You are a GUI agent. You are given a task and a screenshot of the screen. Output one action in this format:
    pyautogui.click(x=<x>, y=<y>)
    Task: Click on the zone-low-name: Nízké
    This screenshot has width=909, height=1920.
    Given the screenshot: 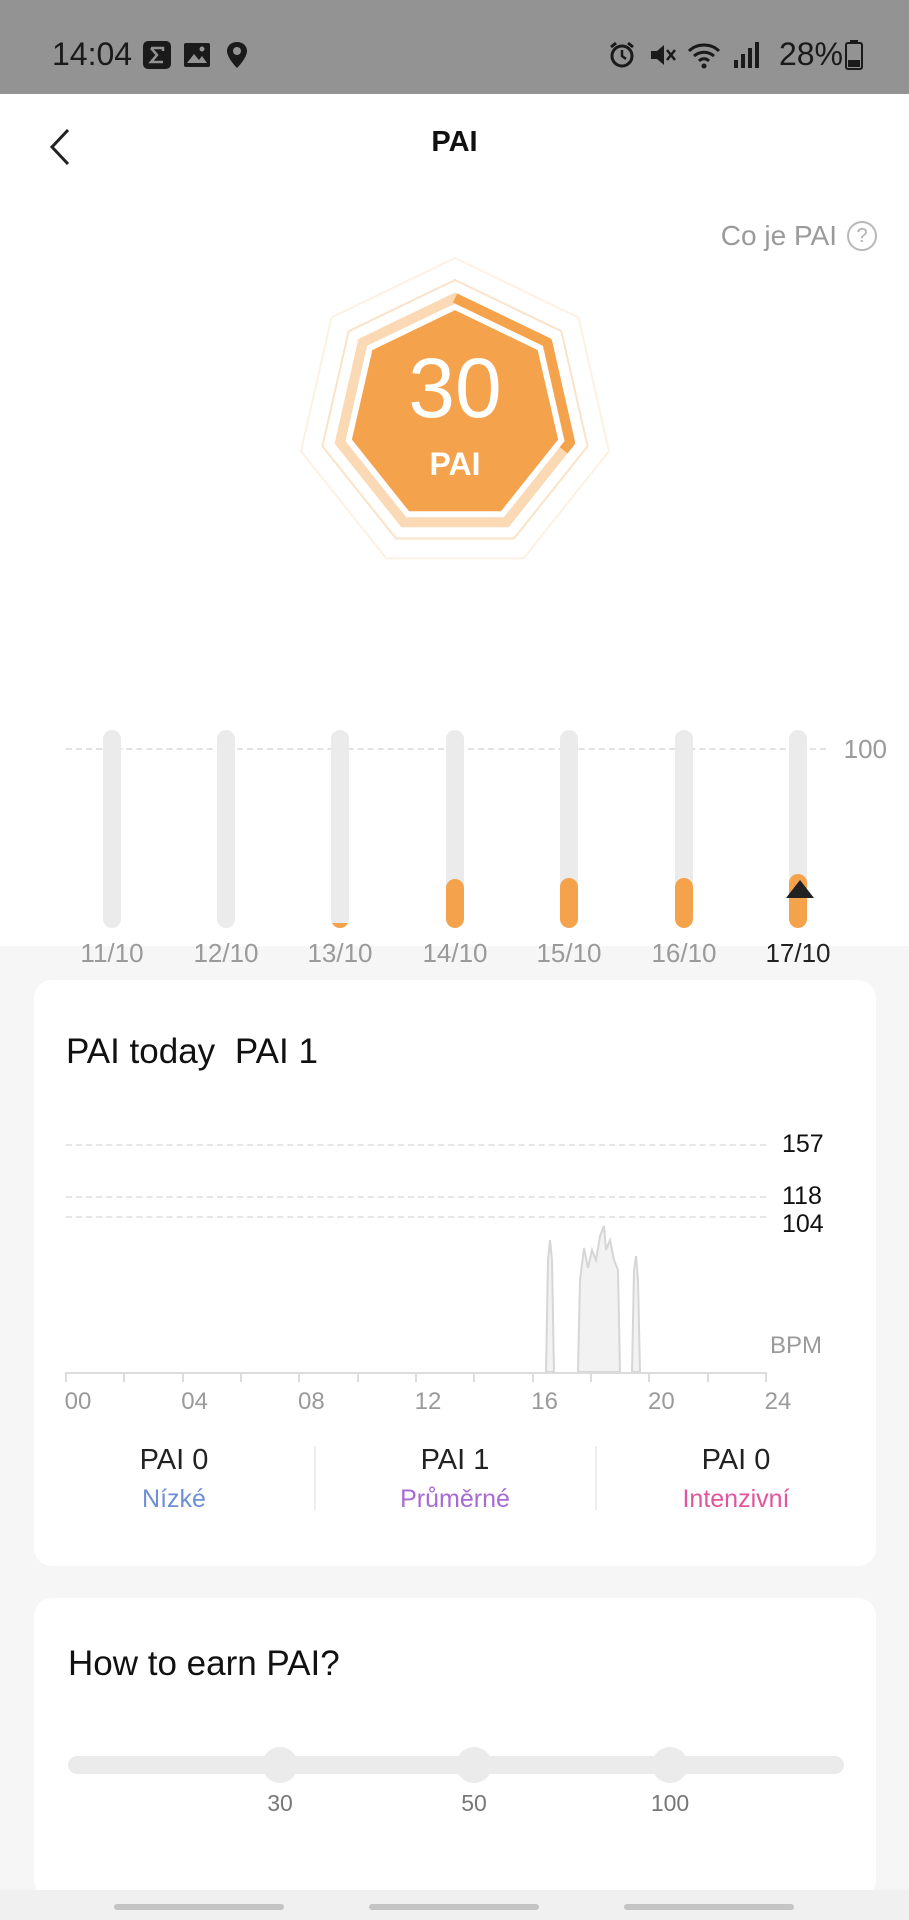 What is the action you would take?
    pyautogui.click(x=174, y=1499)
    